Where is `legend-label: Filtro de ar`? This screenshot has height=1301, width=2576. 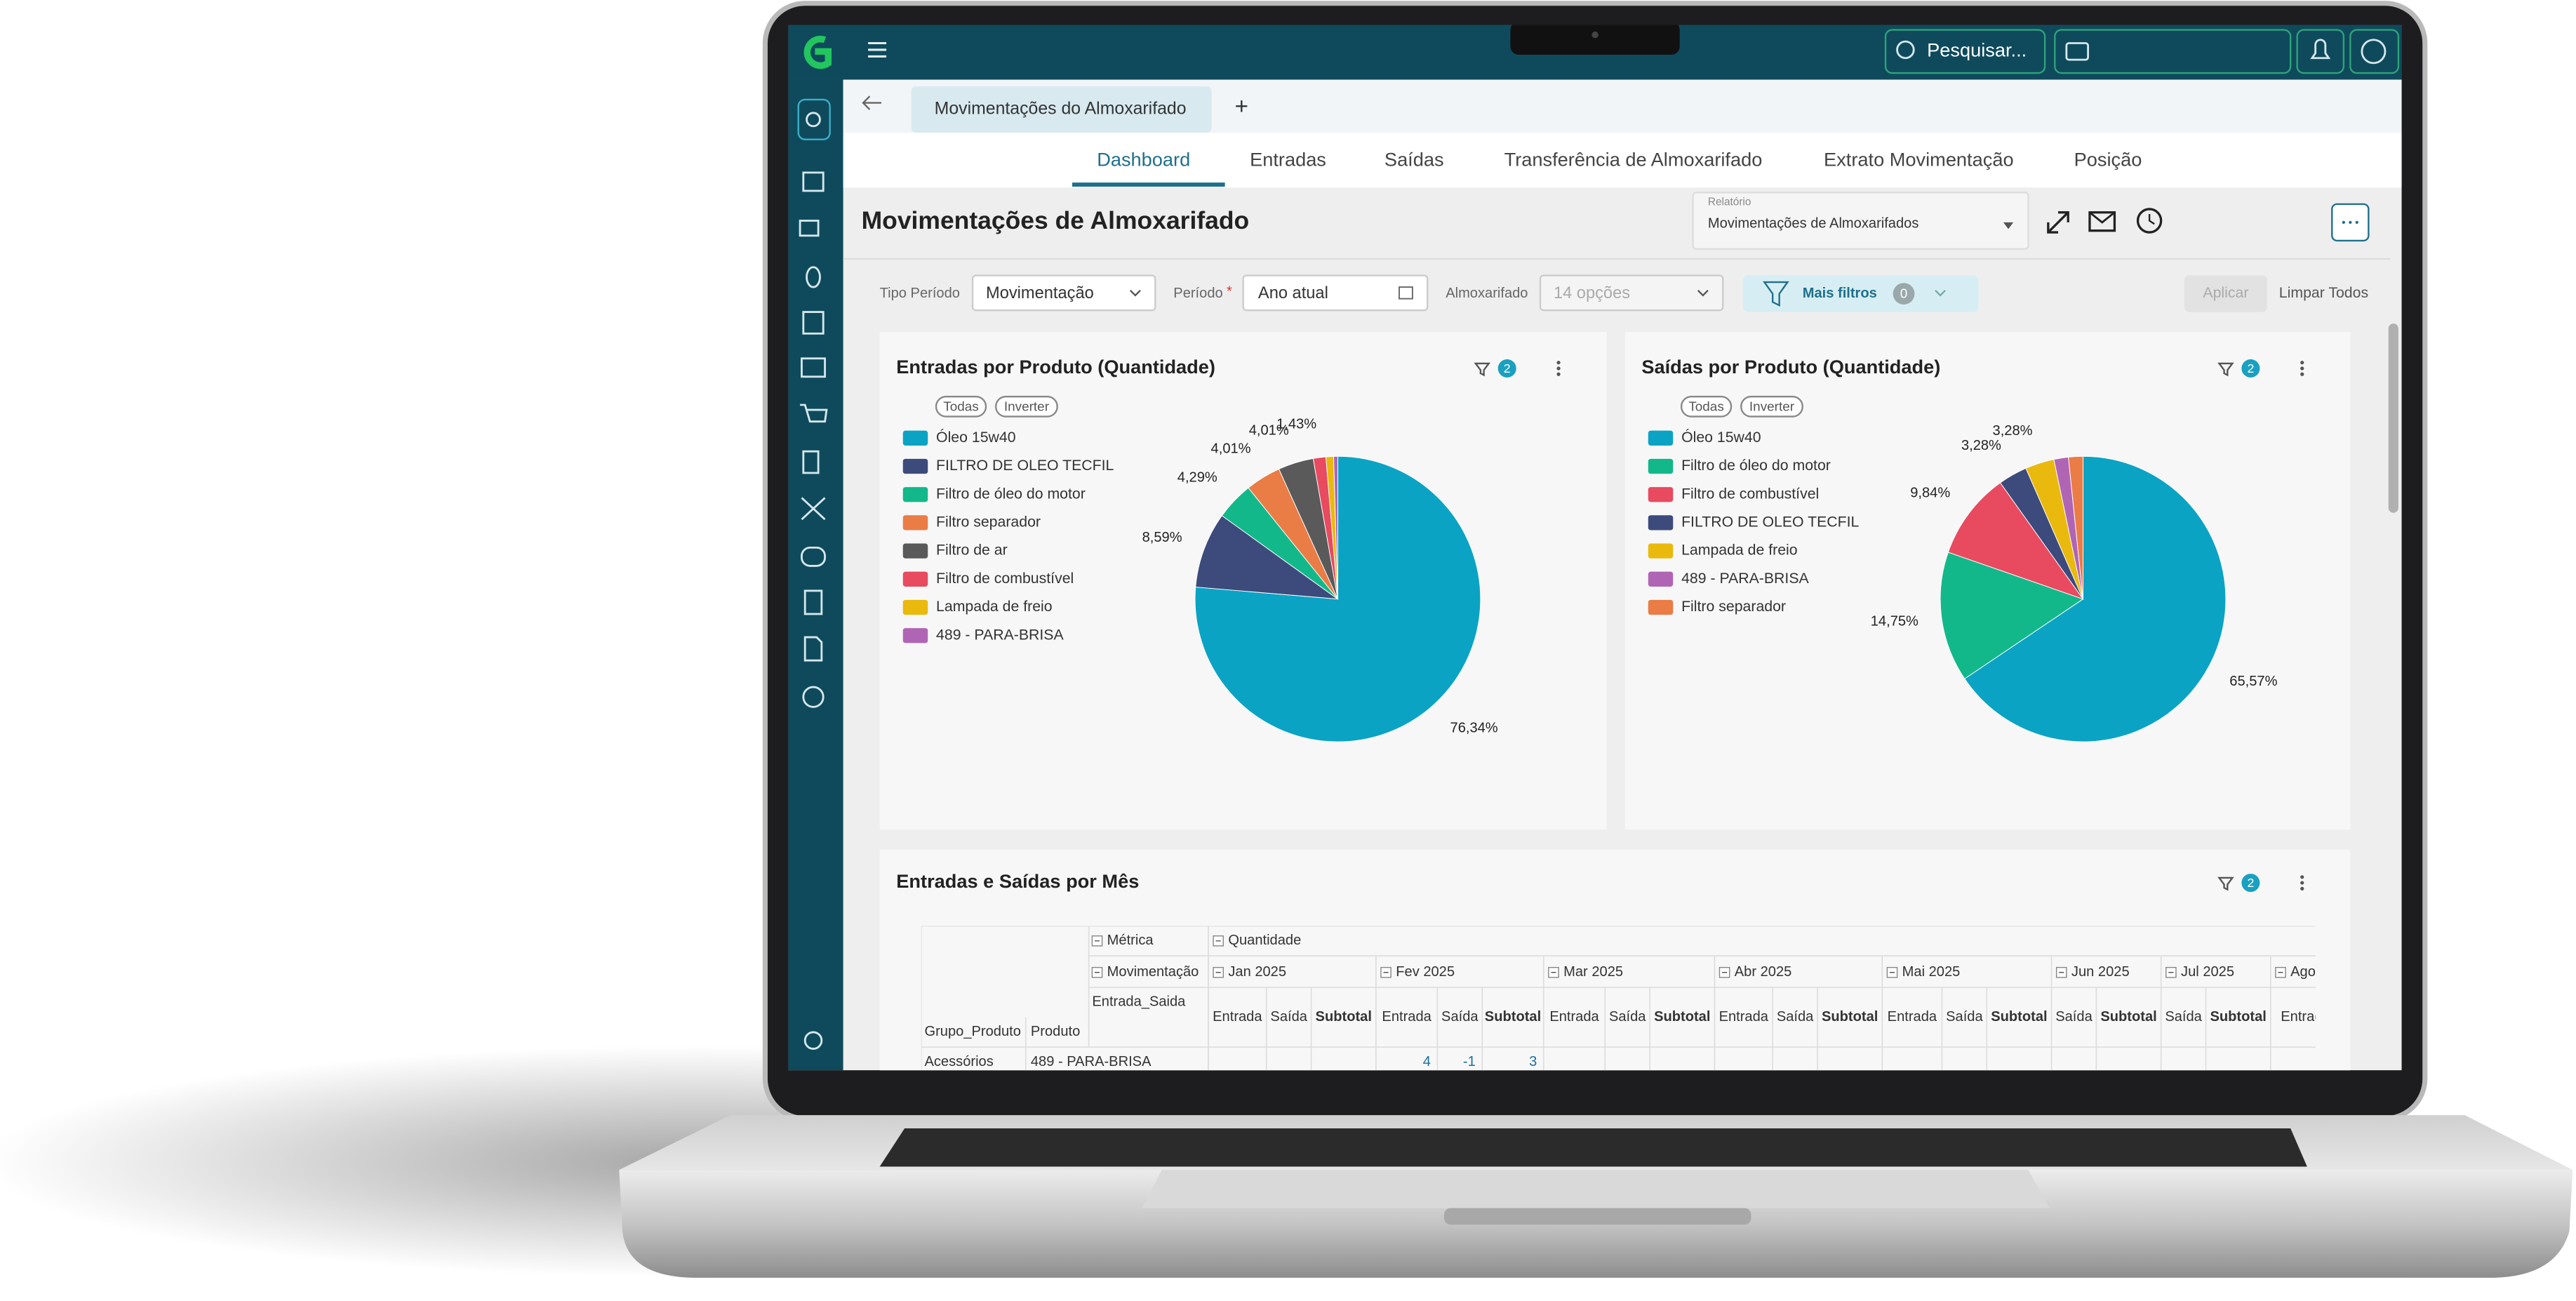
legend-label: Filtro de ar is located at coordinates (972, 550).